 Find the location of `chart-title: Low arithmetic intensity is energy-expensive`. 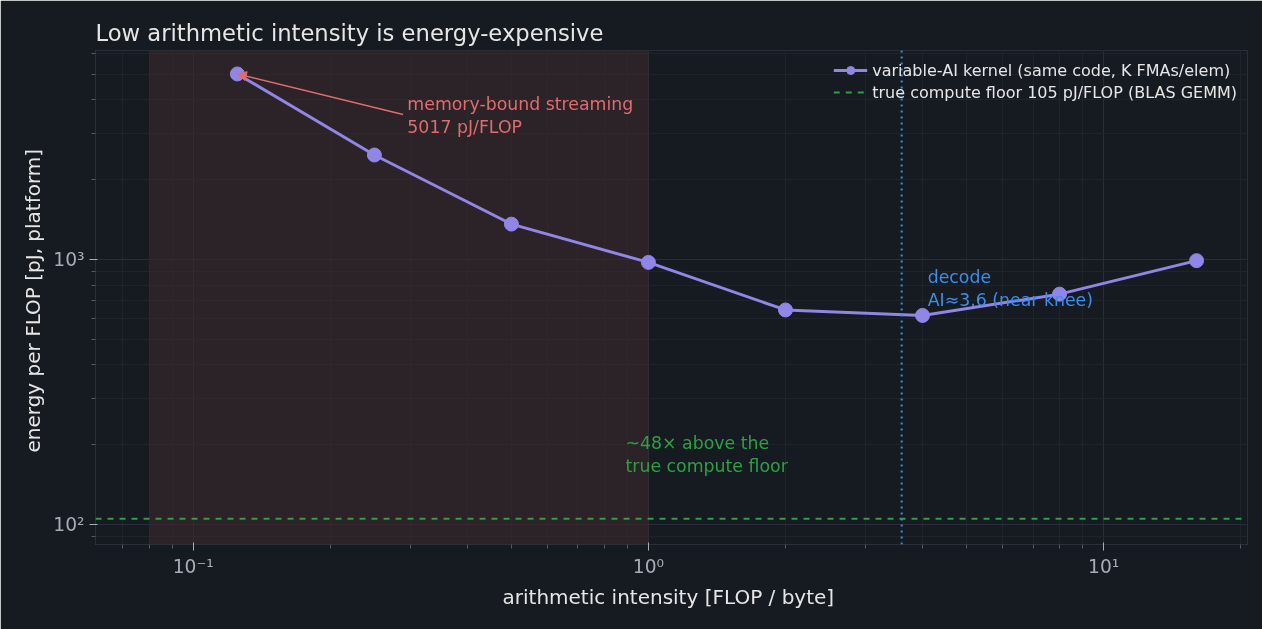

chart-title: Low arithmetic intensity is energy-expensive is located at coordinates (349, 32).